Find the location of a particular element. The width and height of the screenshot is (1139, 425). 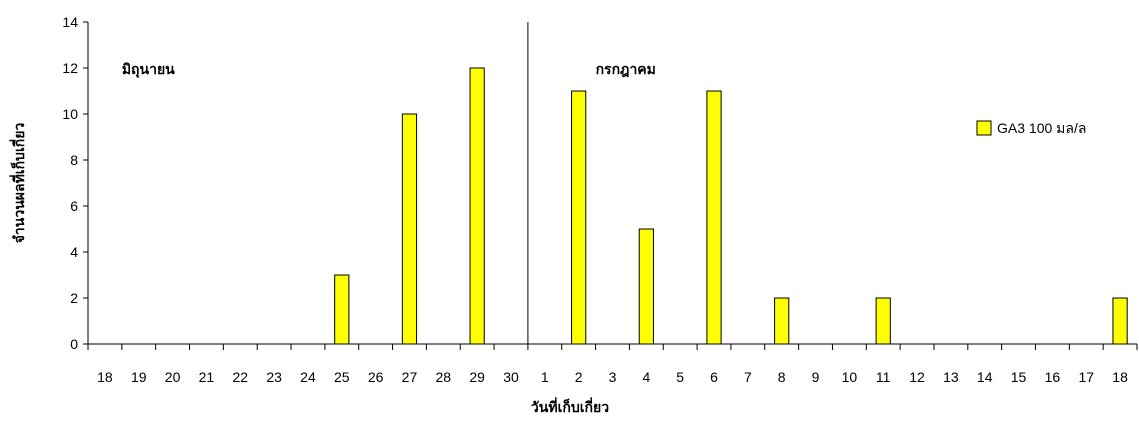

x-tick-label: 21 is located at coordinates (207, 377).